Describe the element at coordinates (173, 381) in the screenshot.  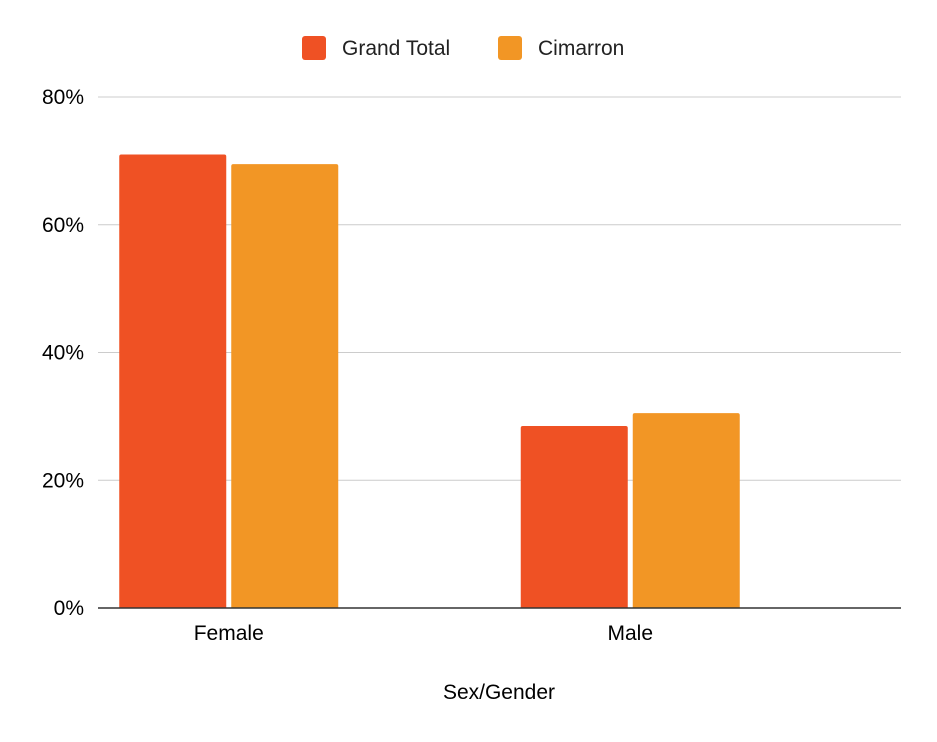
I see `bar-grand-total-female` at that location.